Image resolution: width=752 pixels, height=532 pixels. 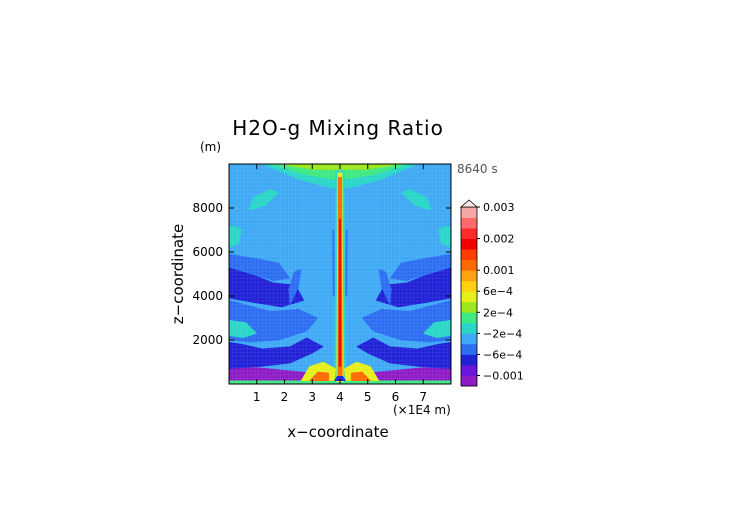 I want to click on plot-area, so click(x=340, y=274).